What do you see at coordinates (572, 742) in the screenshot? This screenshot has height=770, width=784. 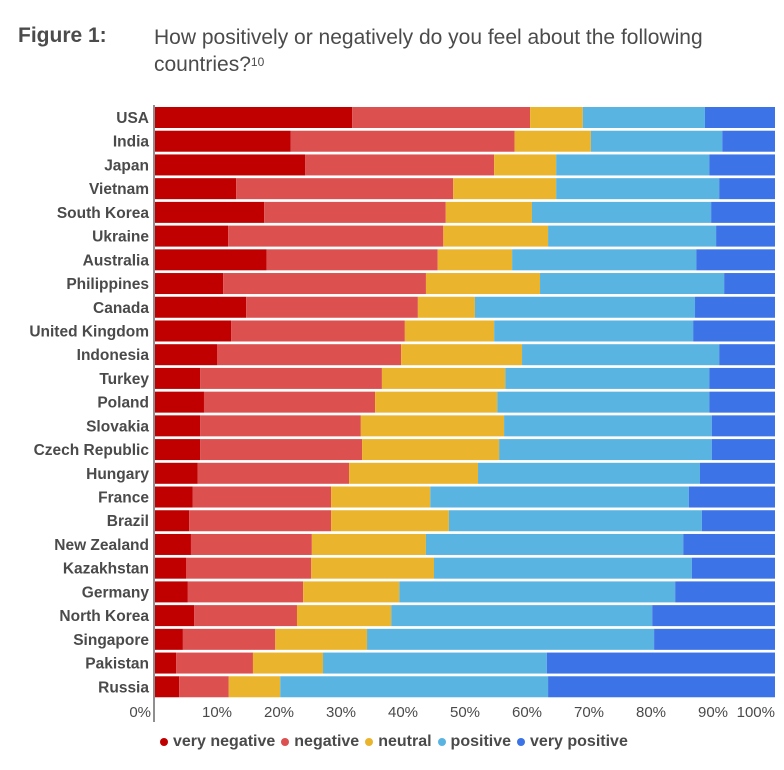 I see `legend-item: very positive` at bounding box center [572, 742].